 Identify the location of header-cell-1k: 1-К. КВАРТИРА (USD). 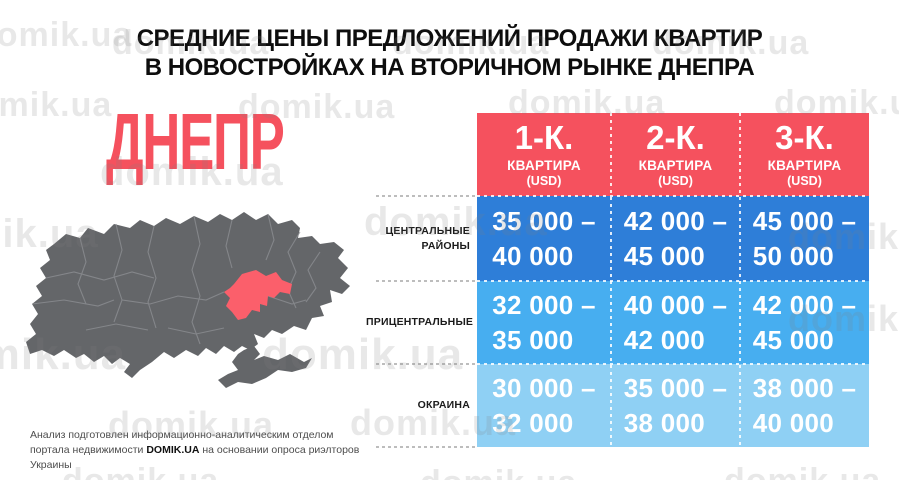
(544, 154).